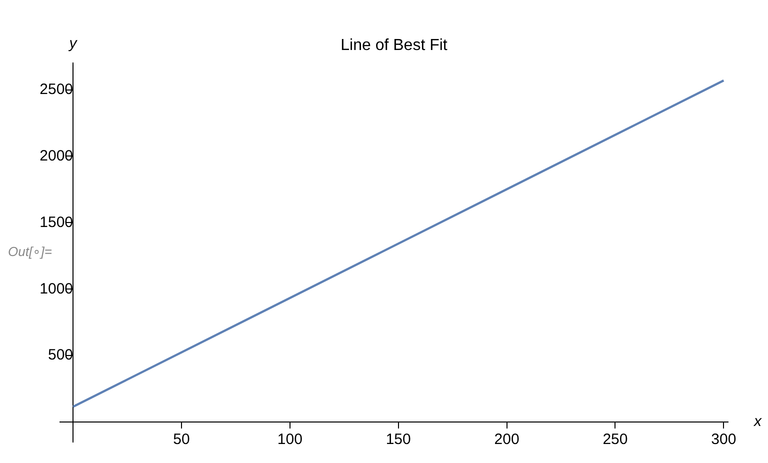 The image size is (768, 463). I want to click on x-tick-label: 250, so click(615, 439).